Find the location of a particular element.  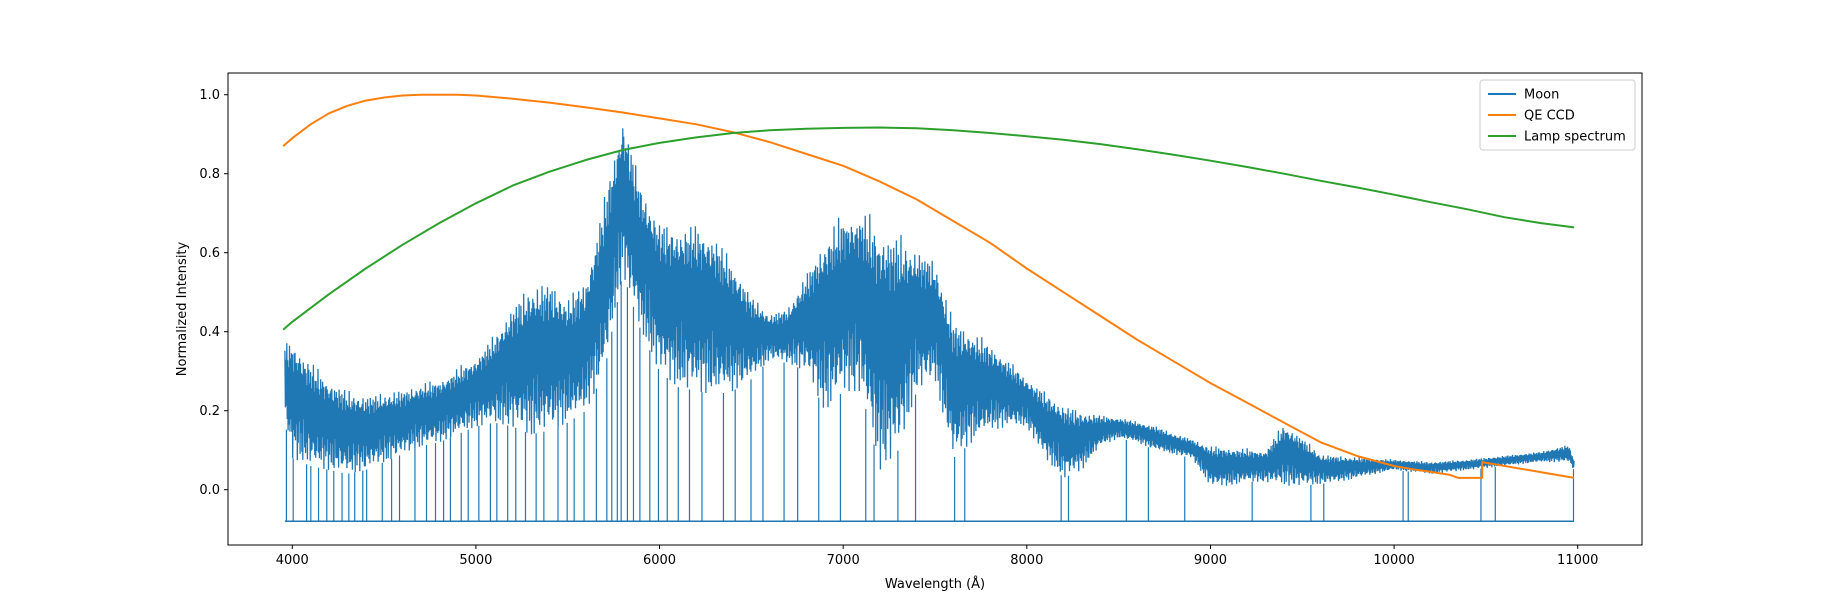

legend-label: Moon is located at coordinates (1541, 95).